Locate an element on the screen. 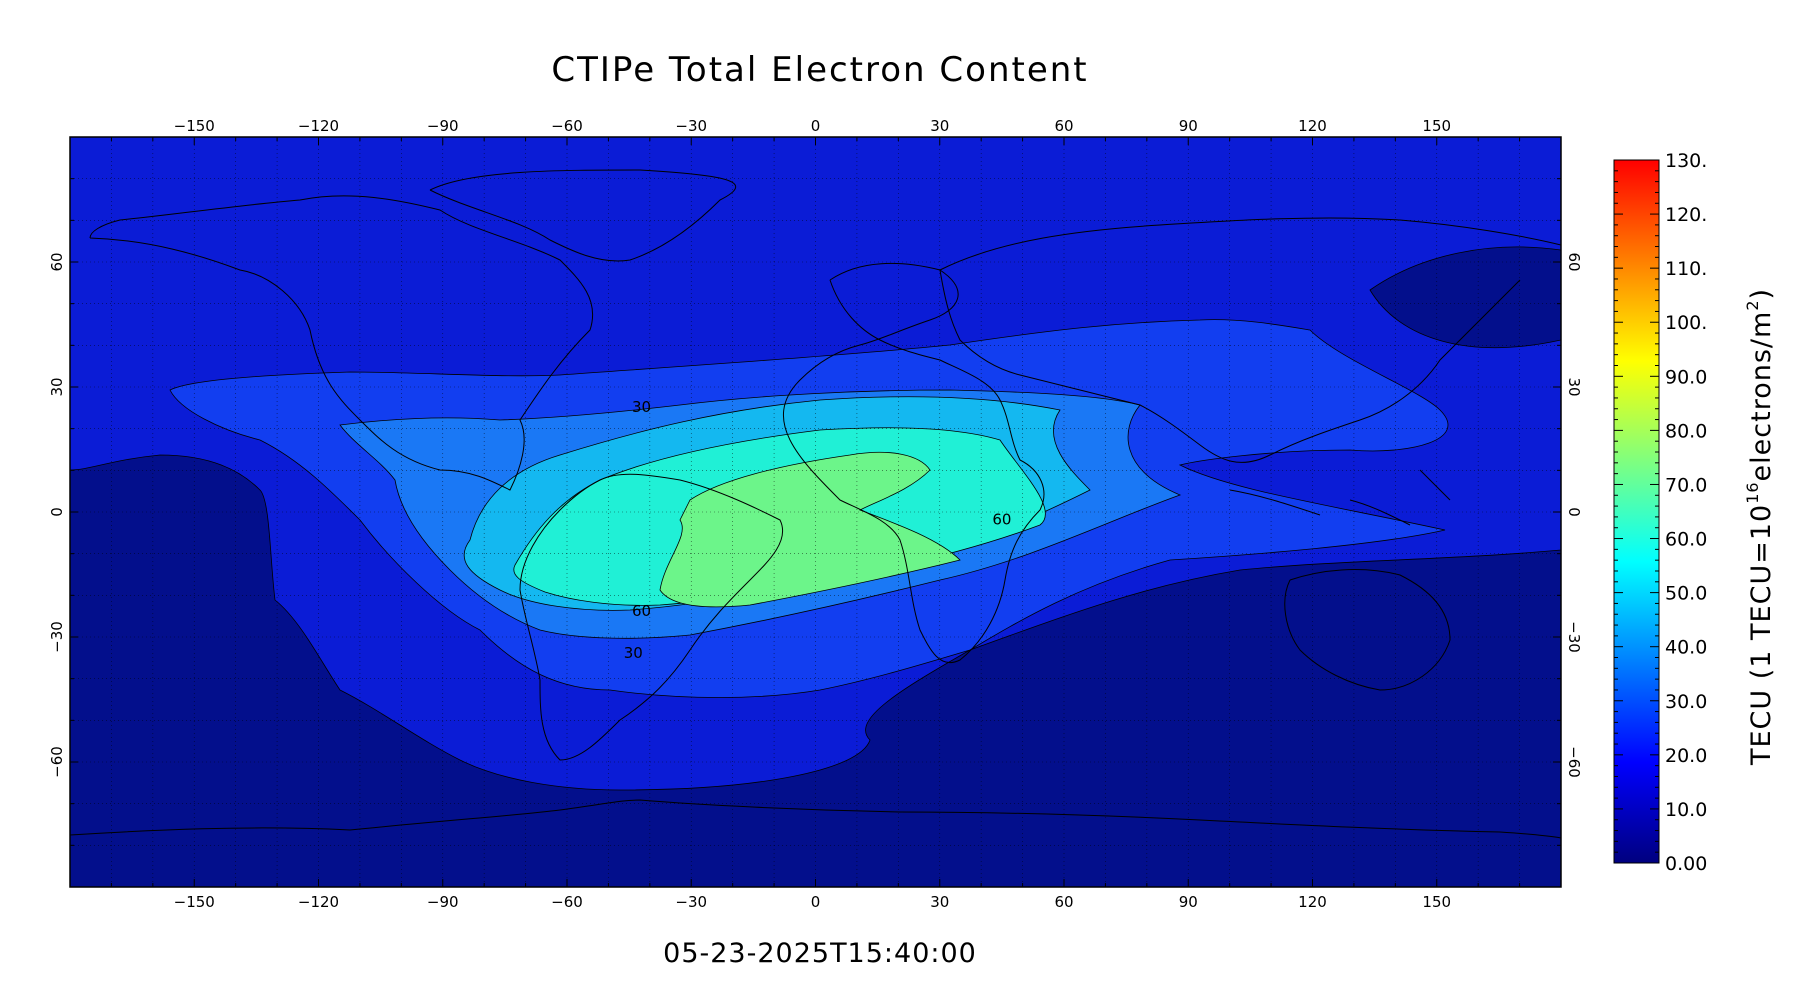 The width and height of the screenshot is (1800, 1000). lon-label-bottom: −90 is located at coordinates (443, 902).